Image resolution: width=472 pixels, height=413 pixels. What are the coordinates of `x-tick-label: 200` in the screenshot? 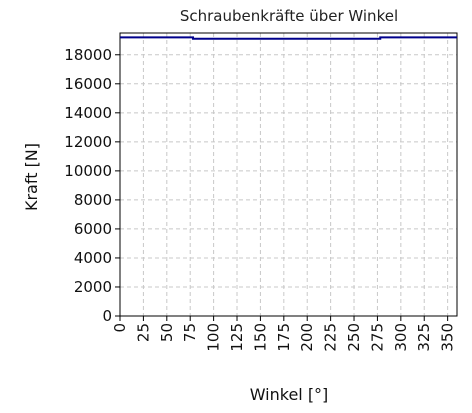 It's located at (307, 337).